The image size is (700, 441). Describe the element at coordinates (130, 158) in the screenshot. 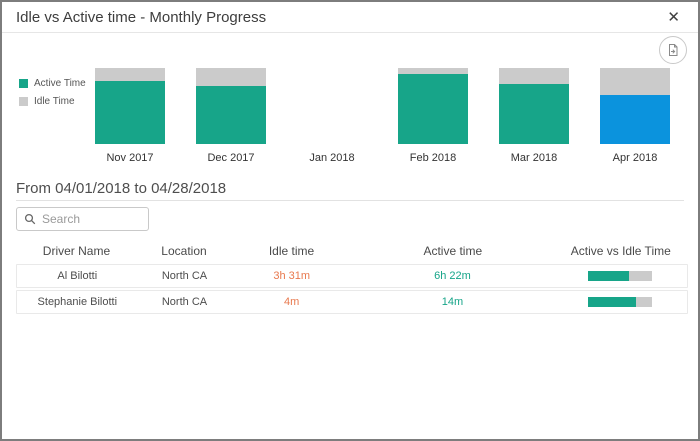

I see `bar-category-label: Nov 2017` at that location.